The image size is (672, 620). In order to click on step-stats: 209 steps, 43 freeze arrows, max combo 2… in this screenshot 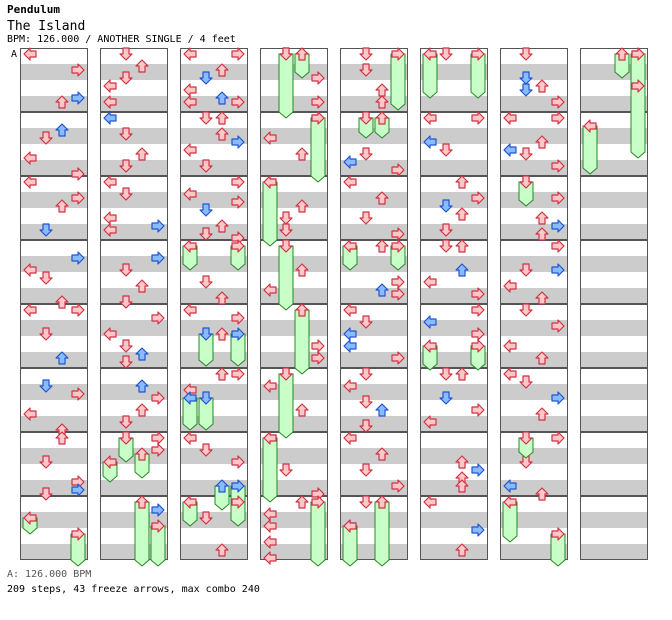, I will do `click(133, 589)`.